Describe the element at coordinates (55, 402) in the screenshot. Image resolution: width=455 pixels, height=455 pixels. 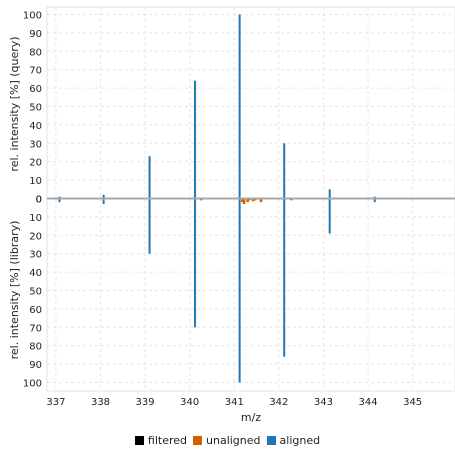
I see `x-tick-label: 337` at that location.